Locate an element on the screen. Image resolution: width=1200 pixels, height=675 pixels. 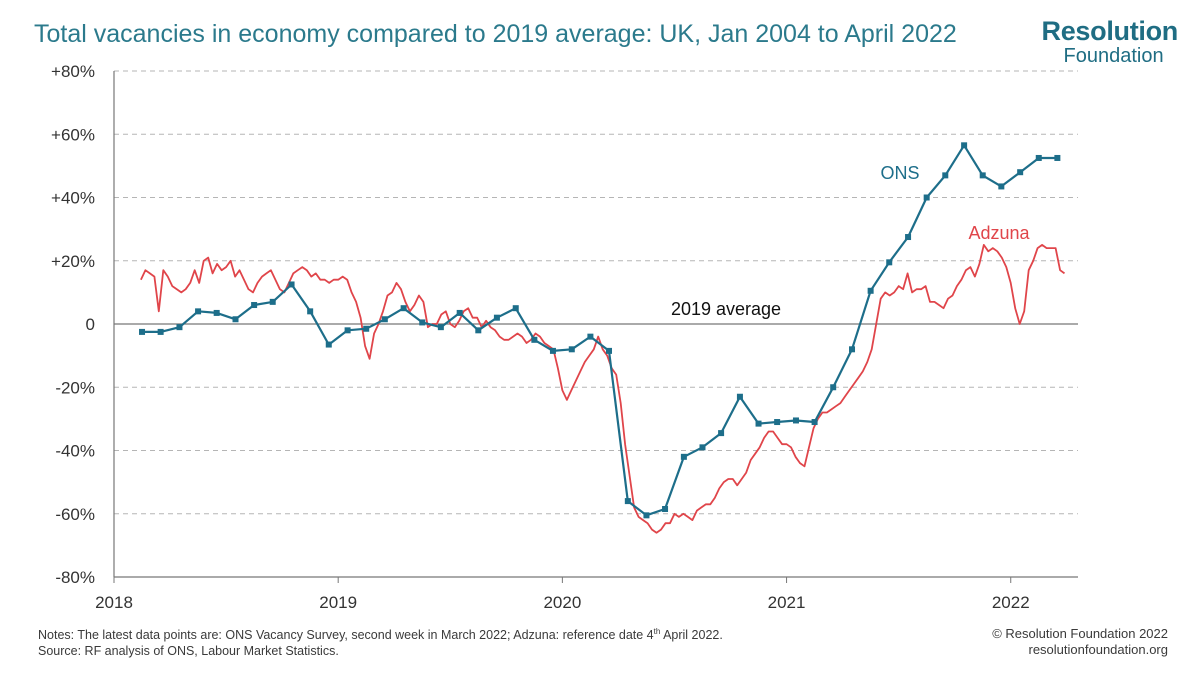
average-annotation: 2019 average is located at coordinates (726, 309).